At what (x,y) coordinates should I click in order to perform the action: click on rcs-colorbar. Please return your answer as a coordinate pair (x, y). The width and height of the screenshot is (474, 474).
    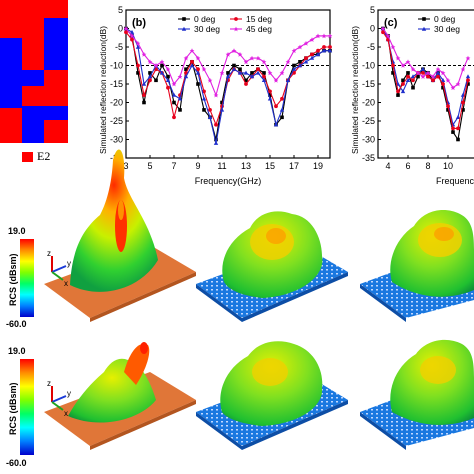
    Looking at the image, I should click on (27, 407).